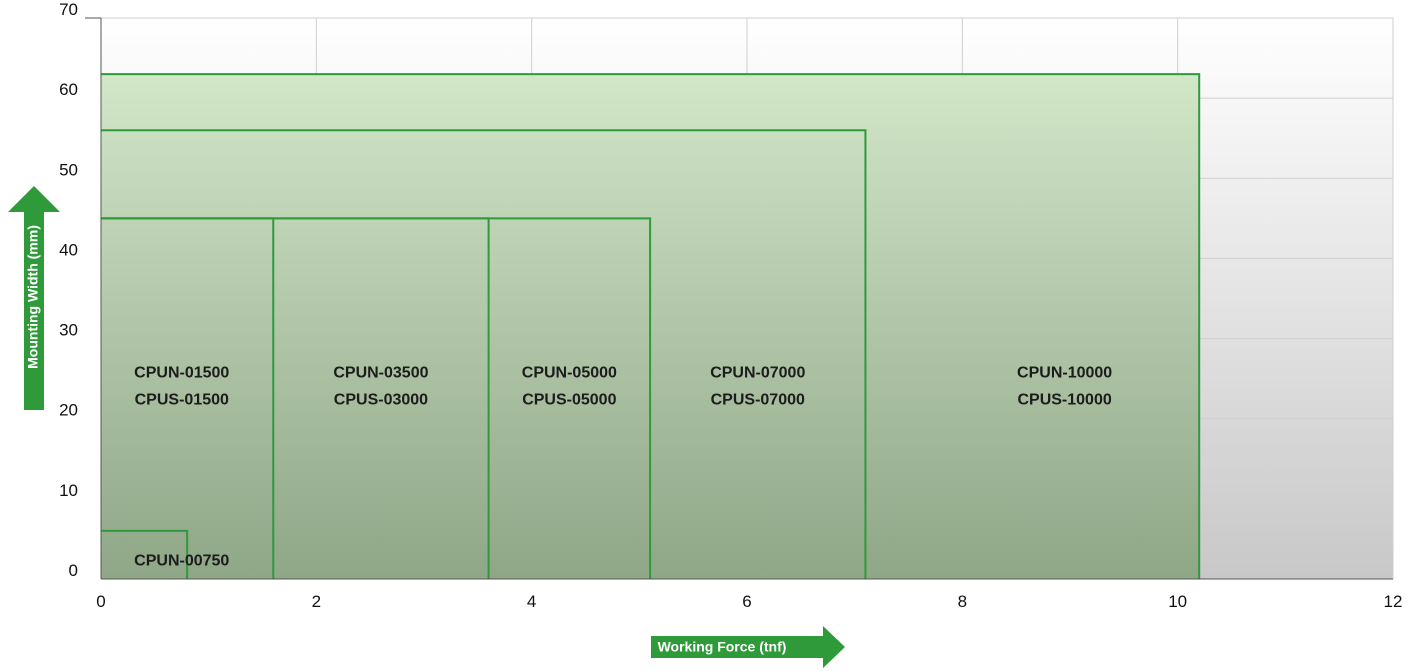 This screenshot has width=1423, height=671. I want to click on x-arrow-shape, so click(748, 647).